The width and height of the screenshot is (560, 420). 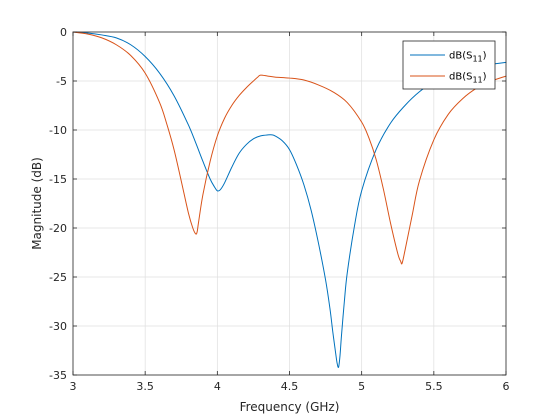 What do you see at coordinates (63, 32) in the screenshot?
I see `y-tick-label: 0` at bounding box center [63, 32].